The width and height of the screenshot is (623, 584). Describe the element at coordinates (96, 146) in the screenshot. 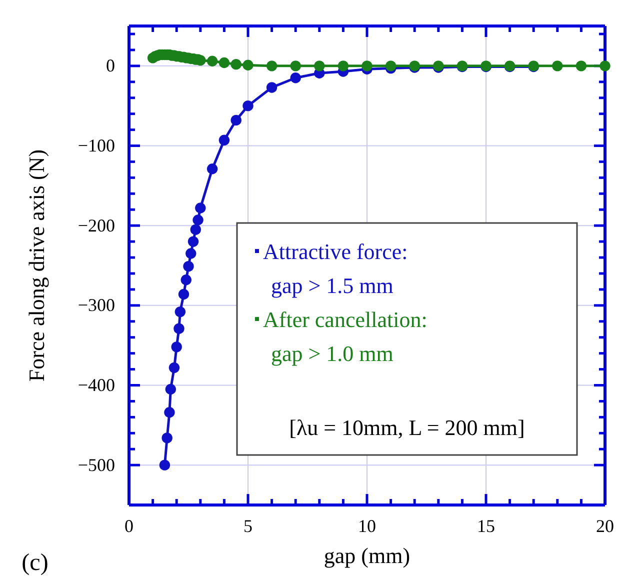

I see `y-tick-label: −100` at that location.